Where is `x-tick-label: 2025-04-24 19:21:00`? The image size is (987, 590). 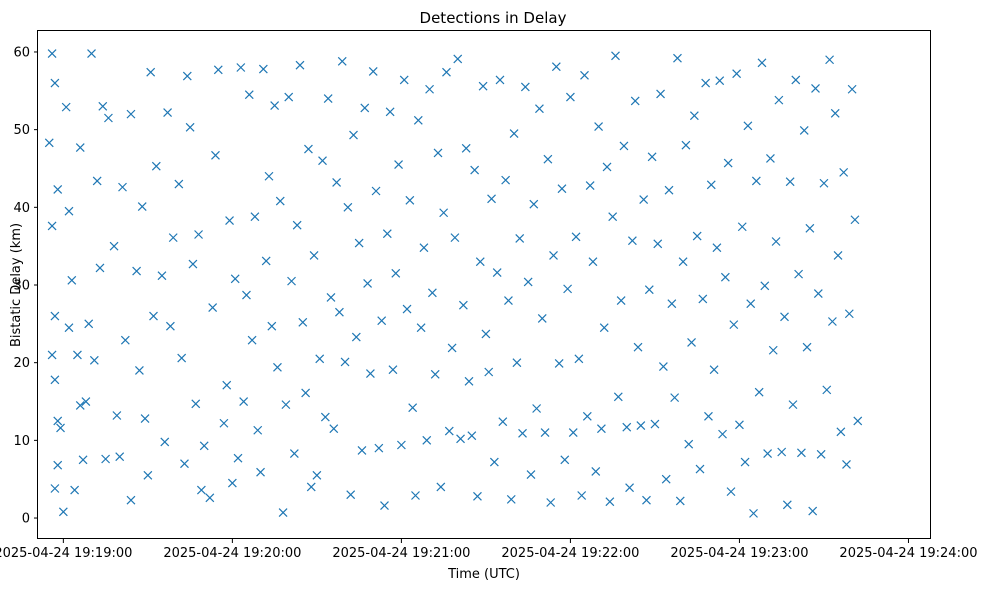
x-tick-label: 2025-04-24 19:21:00 is located at coordinates (401, 553).